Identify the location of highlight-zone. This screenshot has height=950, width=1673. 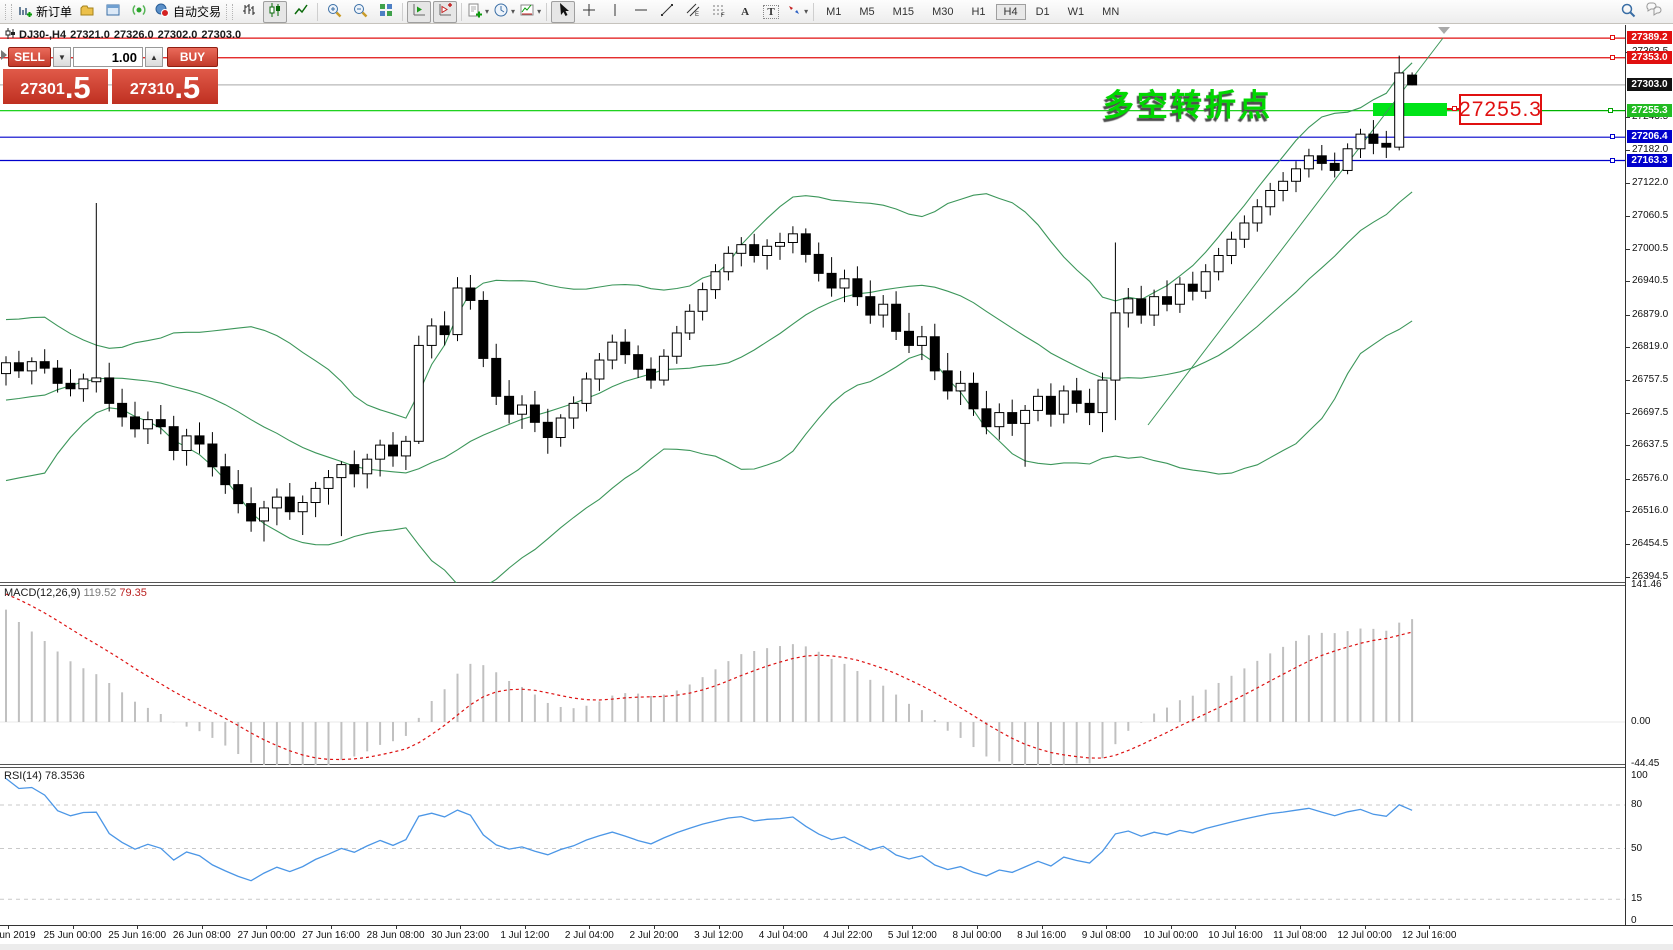
(1410, 109).